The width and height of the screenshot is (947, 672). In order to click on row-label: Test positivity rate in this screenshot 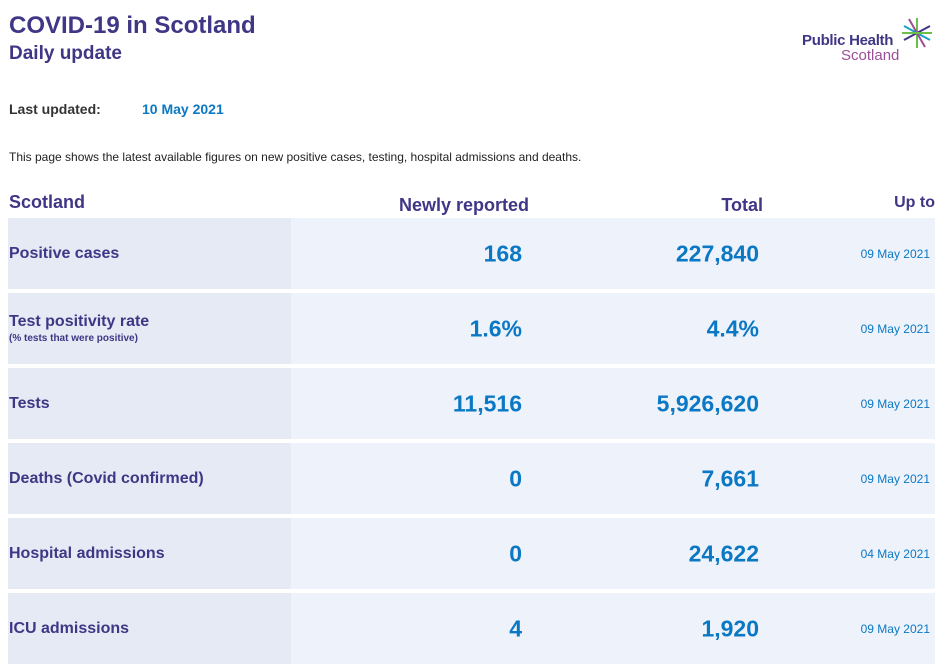, I will do `click(79, 321)`.